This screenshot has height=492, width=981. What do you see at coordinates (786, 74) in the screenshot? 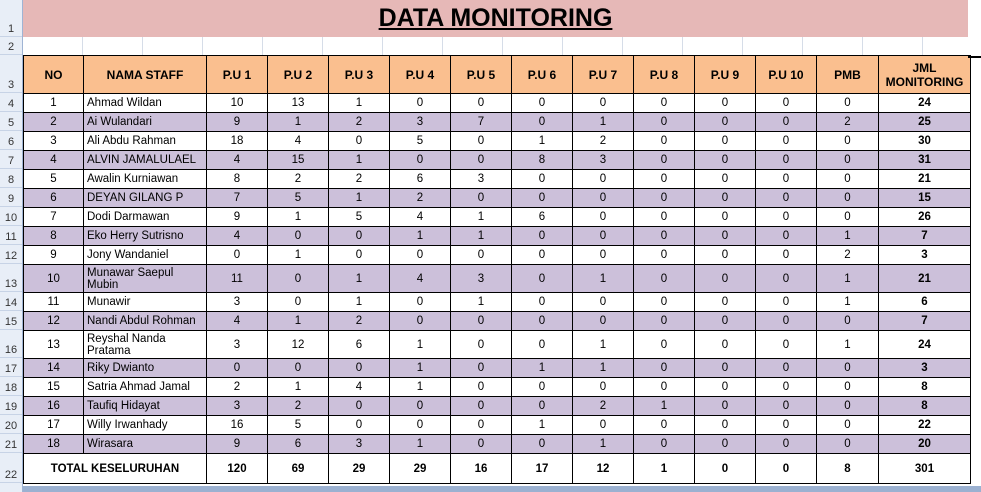
I see `column-header: P.U 10` at bounding box center [786, 74].